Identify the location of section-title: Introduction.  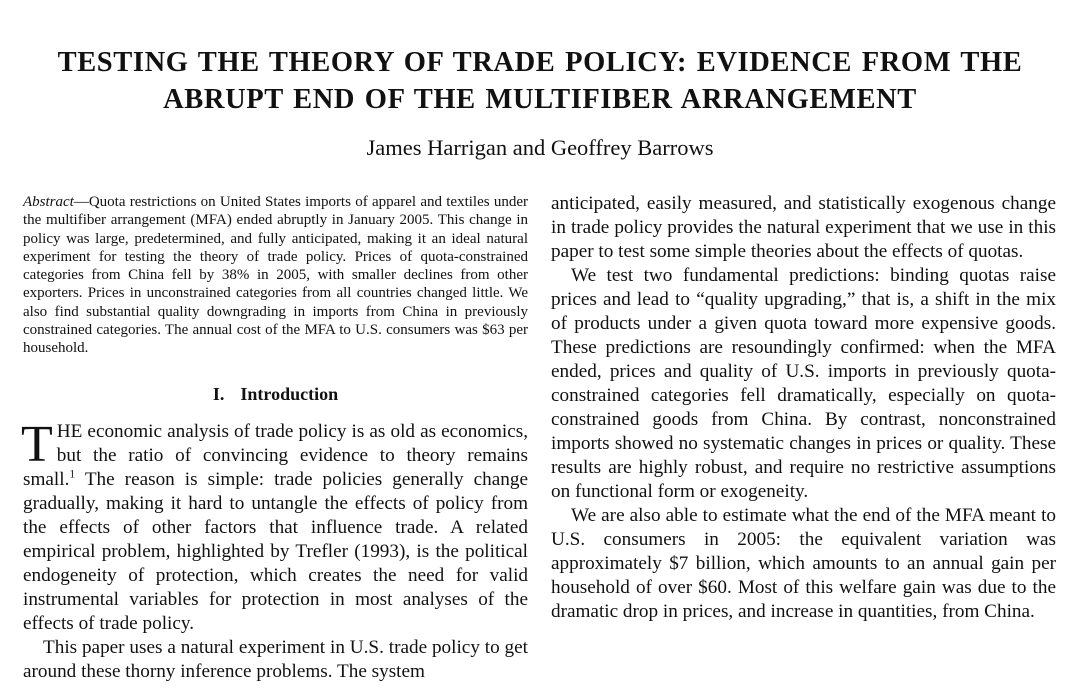
(289, 393).